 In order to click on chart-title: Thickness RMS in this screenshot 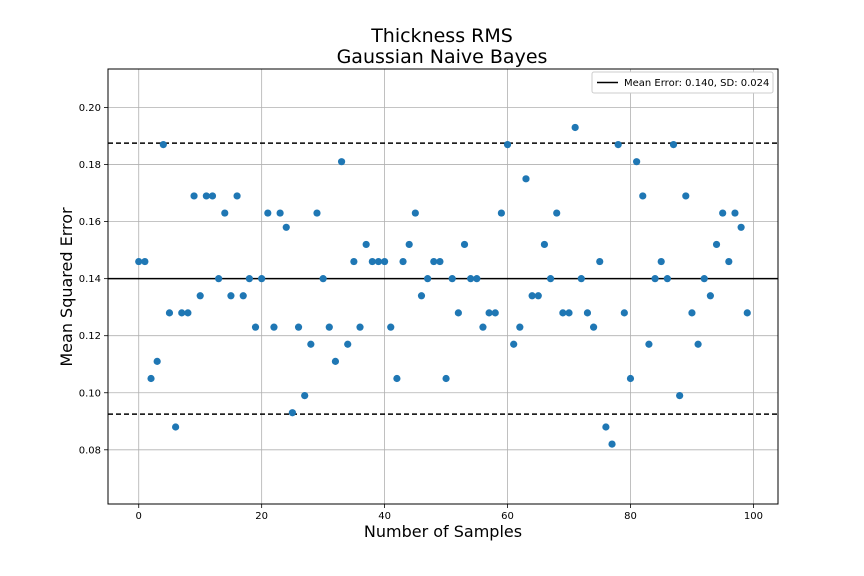, I will do `click(441, 36)`.